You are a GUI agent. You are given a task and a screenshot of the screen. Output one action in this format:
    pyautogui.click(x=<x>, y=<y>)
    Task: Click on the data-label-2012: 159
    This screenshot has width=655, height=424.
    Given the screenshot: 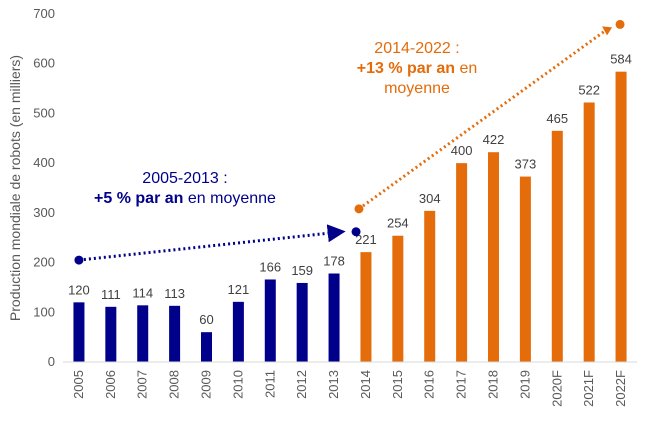 What is the action you would take?
    pyautogui.click(x=302, y=270)
    